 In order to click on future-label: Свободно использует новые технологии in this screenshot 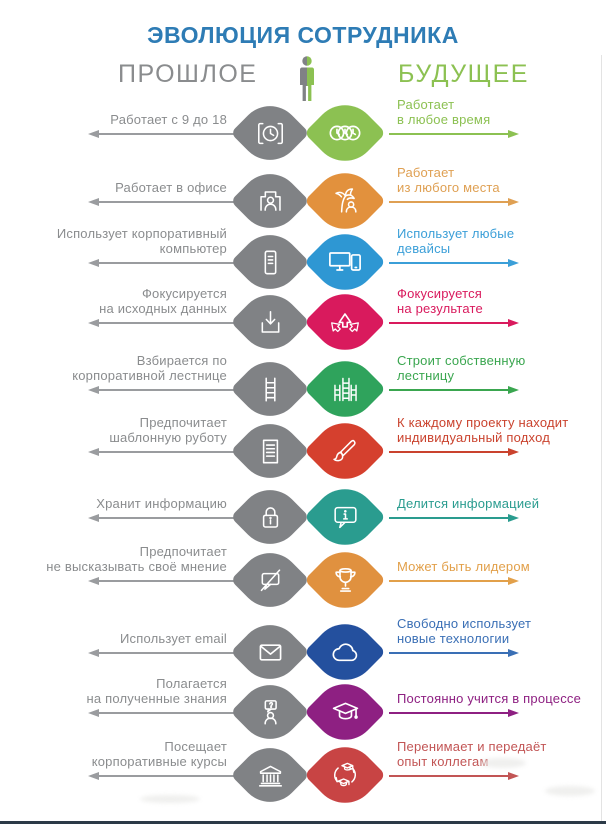, I will do `click(464, 631)`.